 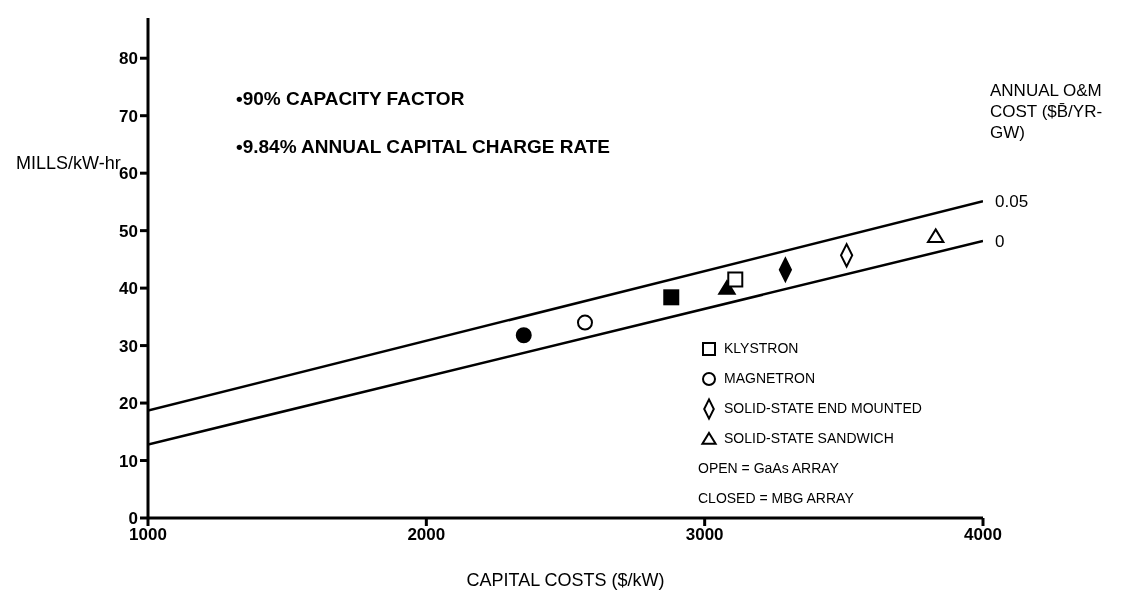 I want to click on series-label: 0, so click(x=1000, y=241).